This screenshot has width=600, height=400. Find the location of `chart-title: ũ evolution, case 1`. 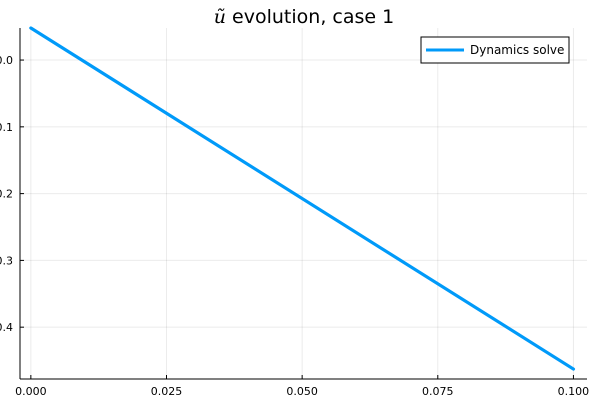

chart-title: ũ evolution, case 1 is located at coordinates (304, 17).